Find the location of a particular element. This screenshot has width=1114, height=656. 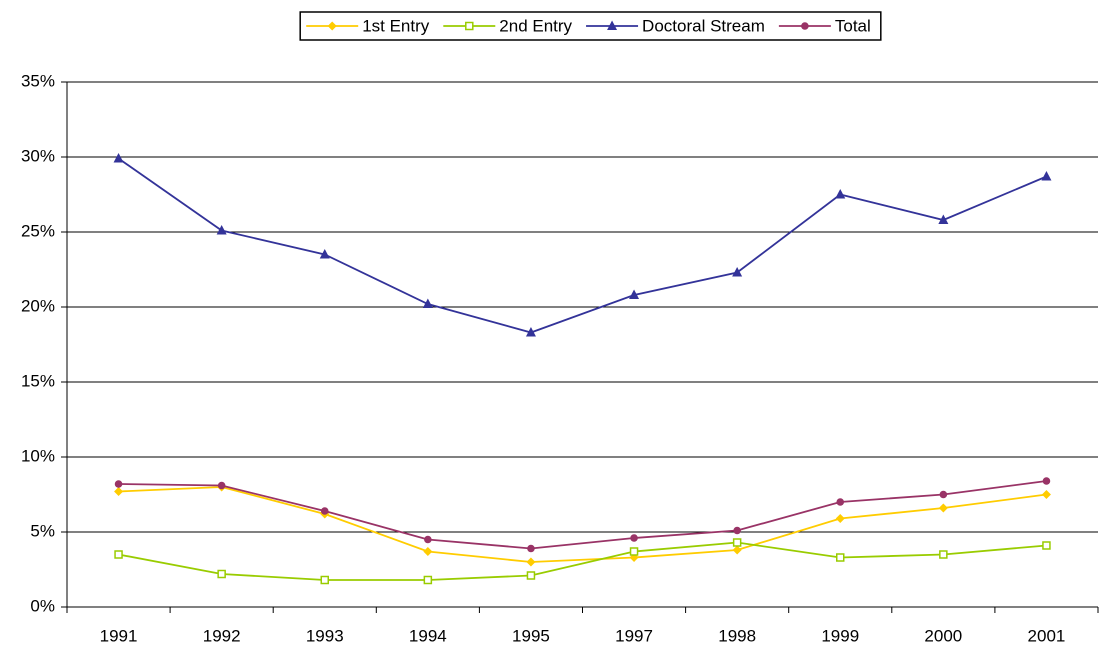

x-tick-label: 2000 is located at coordinates (943, 635).